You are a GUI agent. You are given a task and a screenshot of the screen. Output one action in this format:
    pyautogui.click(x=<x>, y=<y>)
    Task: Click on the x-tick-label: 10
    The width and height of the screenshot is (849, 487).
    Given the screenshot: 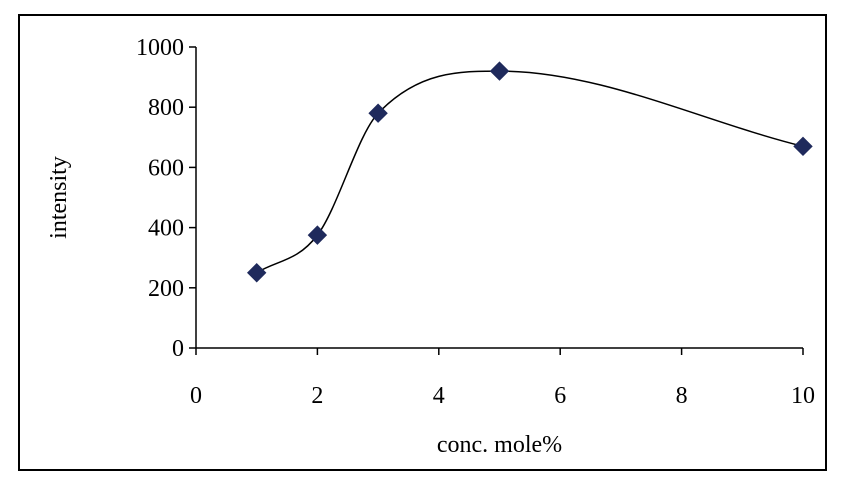 What is the action you would take?
    pyautogui.click(x=803, y=396)
    